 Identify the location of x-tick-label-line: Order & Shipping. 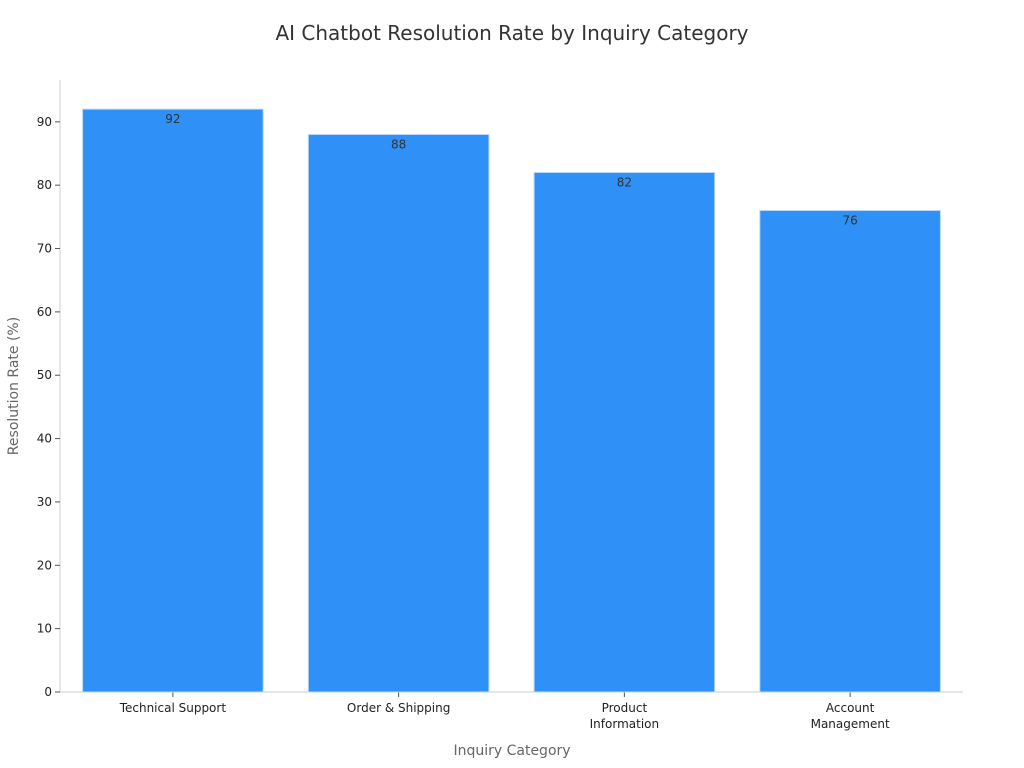
(398, 708).